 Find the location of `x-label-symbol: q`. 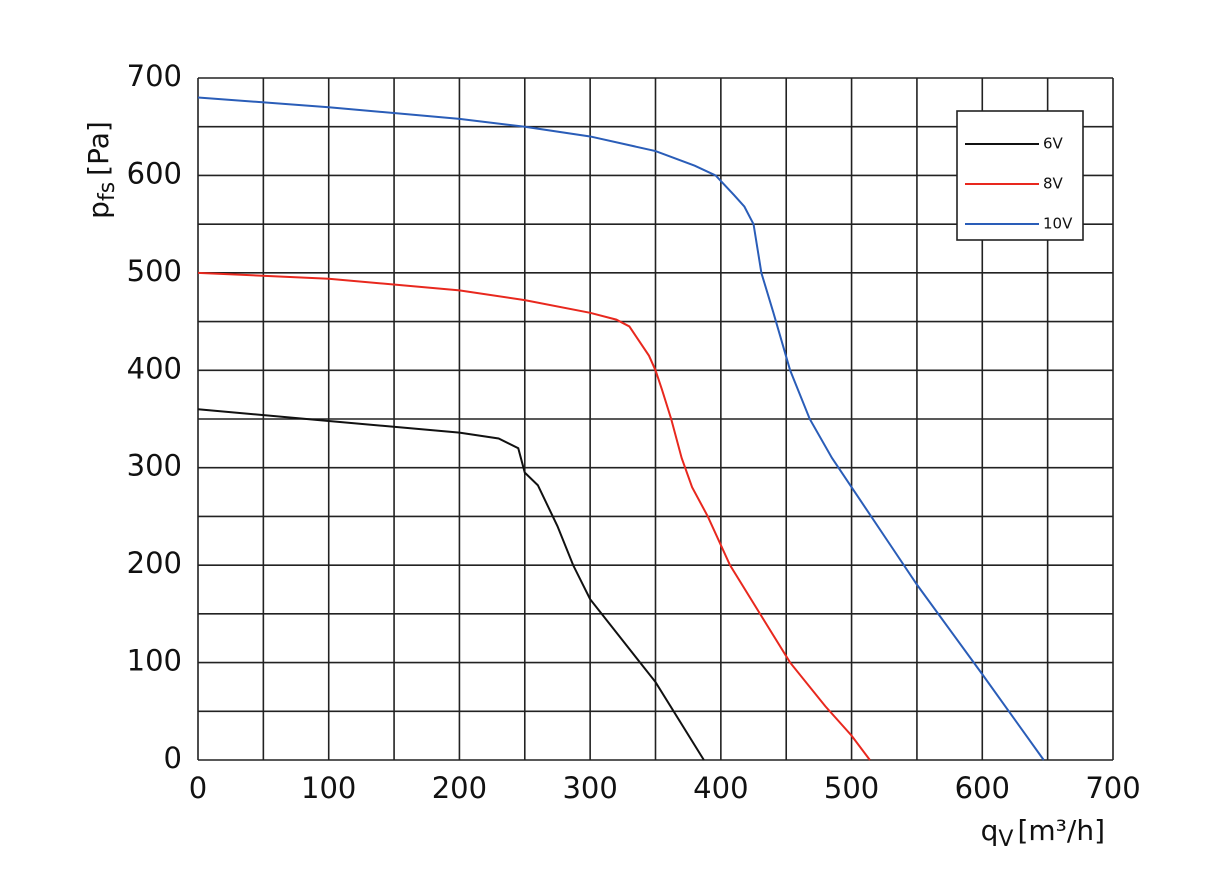

x-label-symbol: q is located at coordinates (990, 830).